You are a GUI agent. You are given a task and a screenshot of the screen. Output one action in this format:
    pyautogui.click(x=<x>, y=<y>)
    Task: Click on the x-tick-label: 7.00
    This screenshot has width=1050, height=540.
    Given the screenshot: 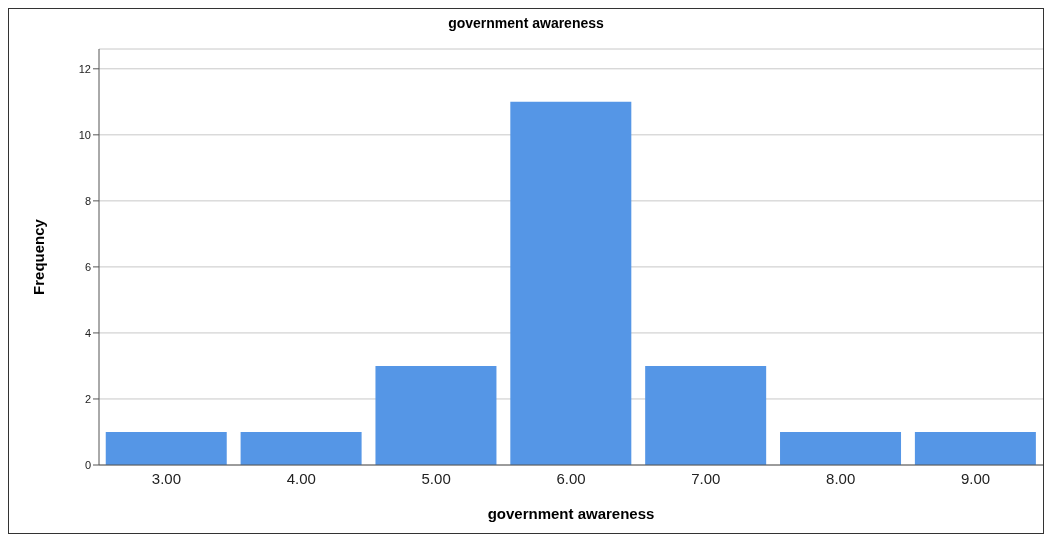 What is the action you would take?
    pyautogui.click(x=706, y=478)
    